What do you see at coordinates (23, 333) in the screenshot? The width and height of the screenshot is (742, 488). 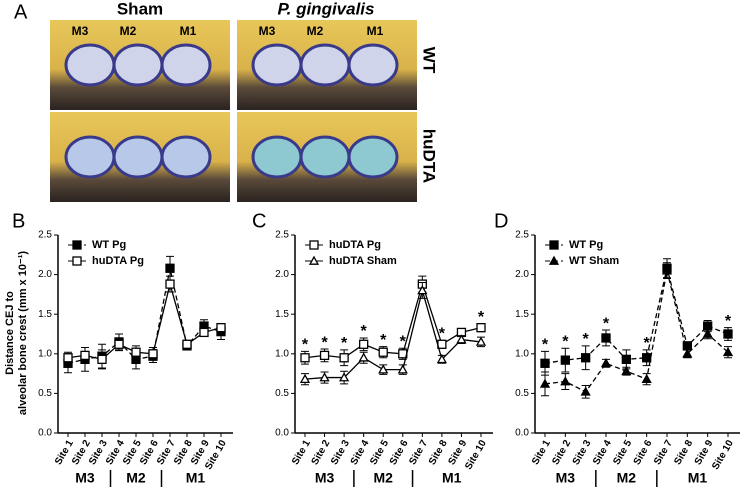 I see `y-axis-label: alveolar bone crest (mm x 10⁻¹)` at bounding box center [23, 333].